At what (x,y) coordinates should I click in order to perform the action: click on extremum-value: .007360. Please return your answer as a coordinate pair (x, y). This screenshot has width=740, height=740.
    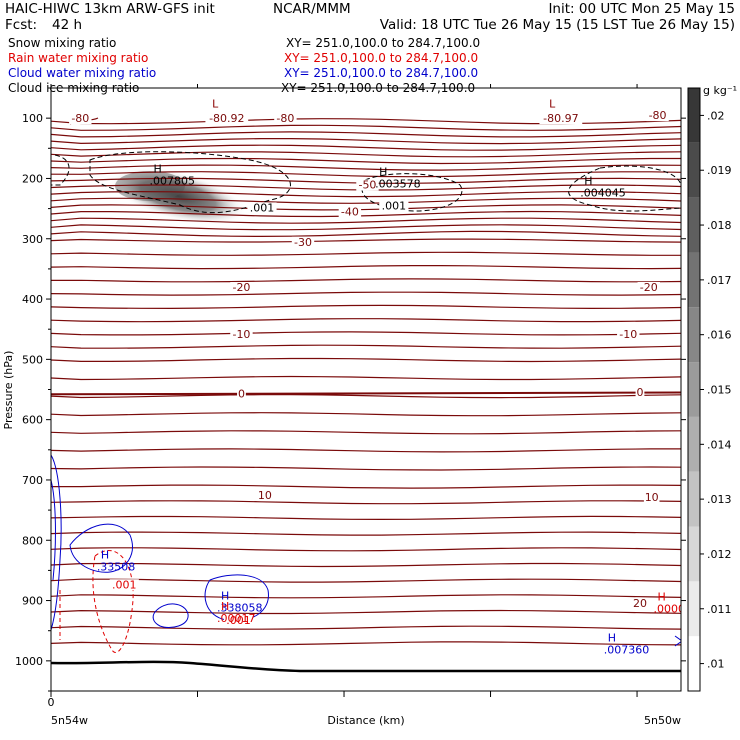
    Looking at the image, I should click on (627, 650).